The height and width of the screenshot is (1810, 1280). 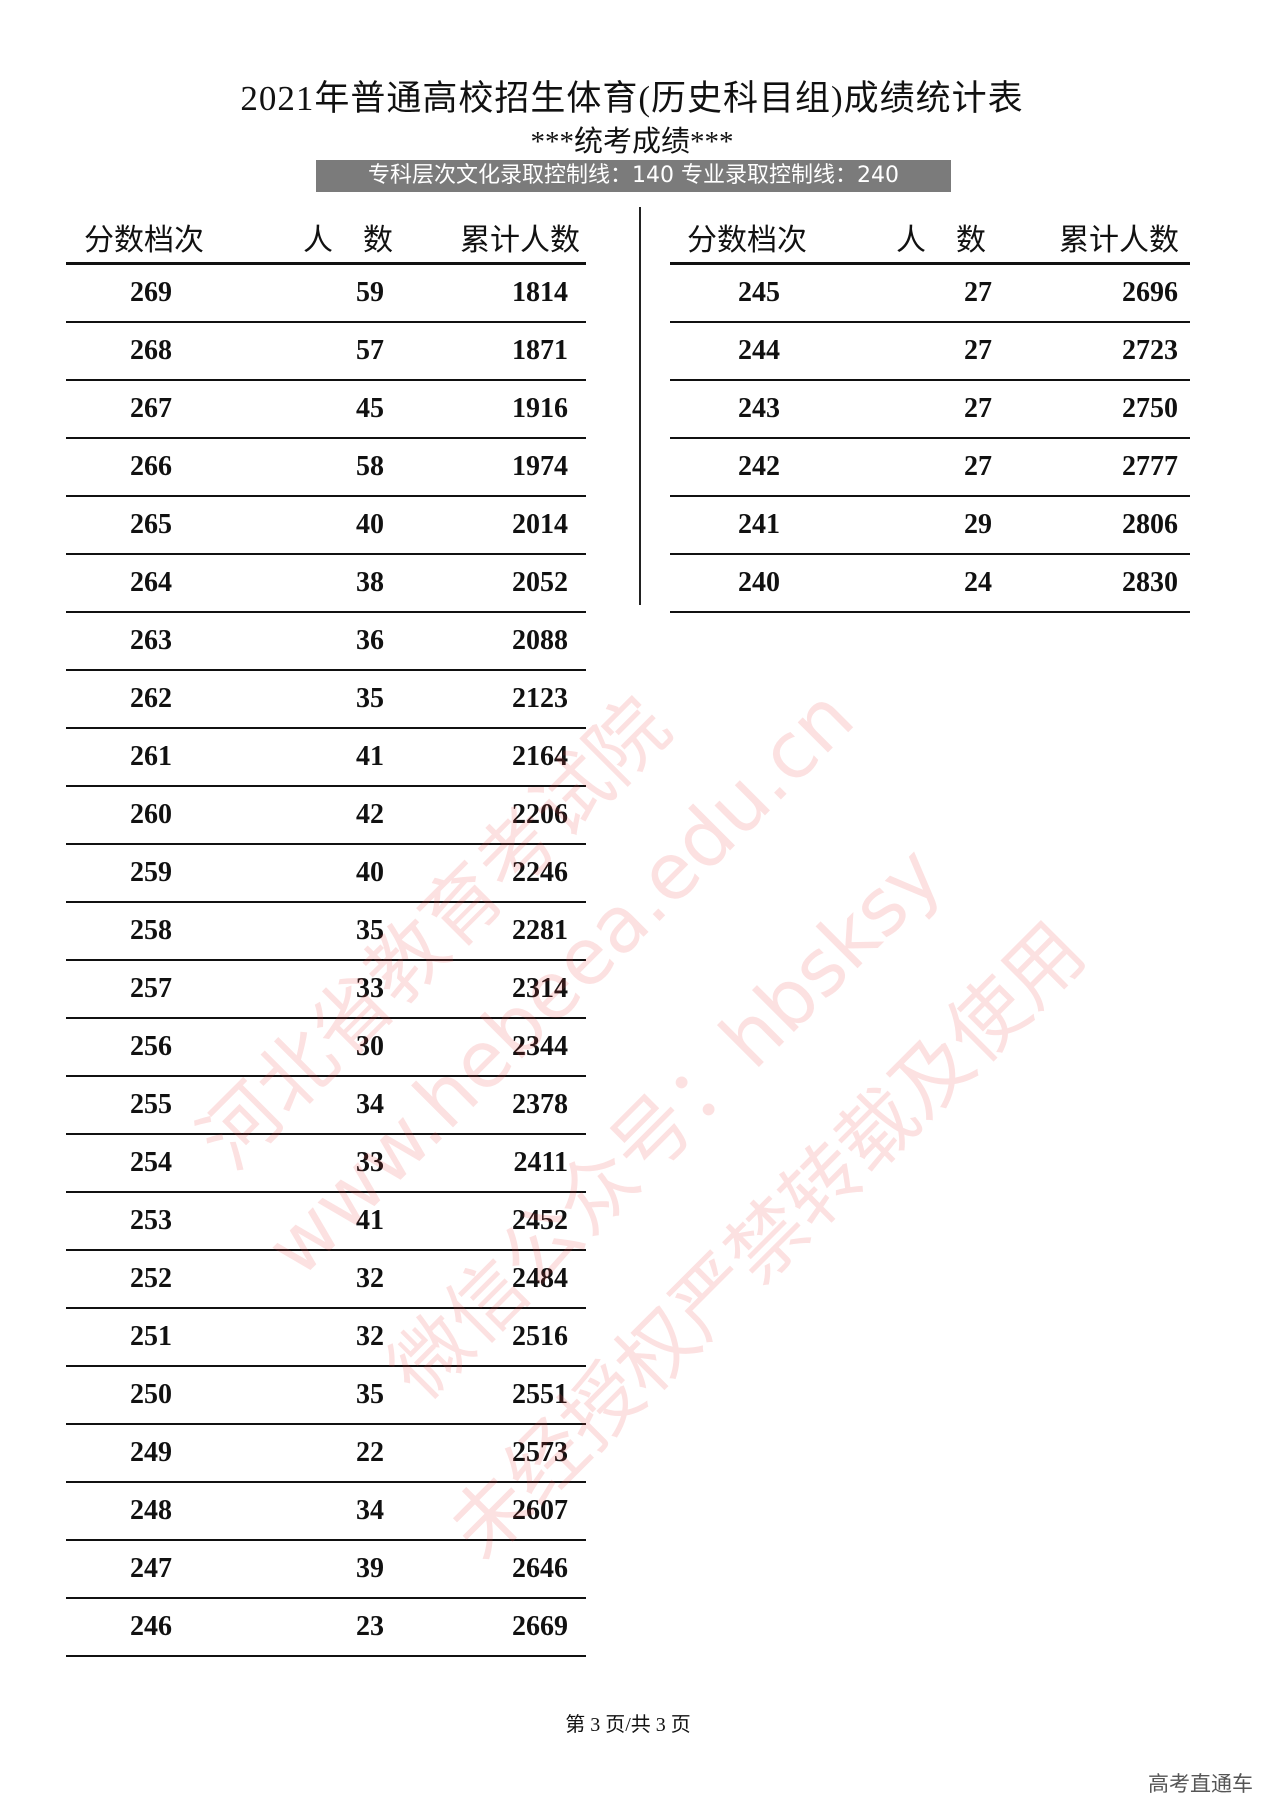 What do you see at coordinates (151, 1104) in the screenshot?
I see `score-cell: 255` at bounding box center [151, 1104].